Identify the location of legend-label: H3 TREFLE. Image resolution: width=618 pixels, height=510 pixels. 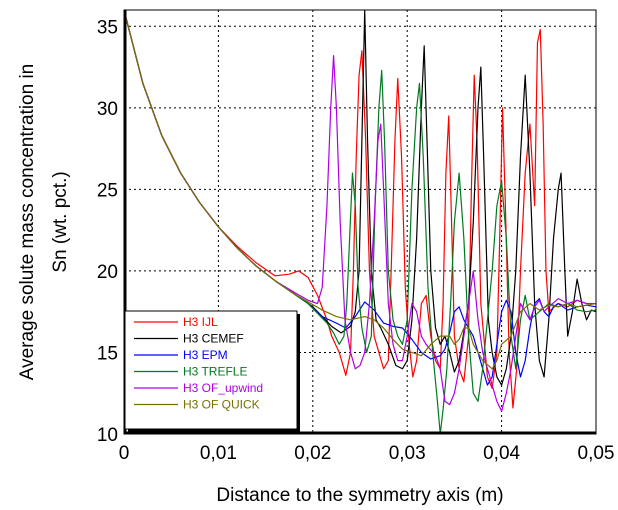
(215, 372).